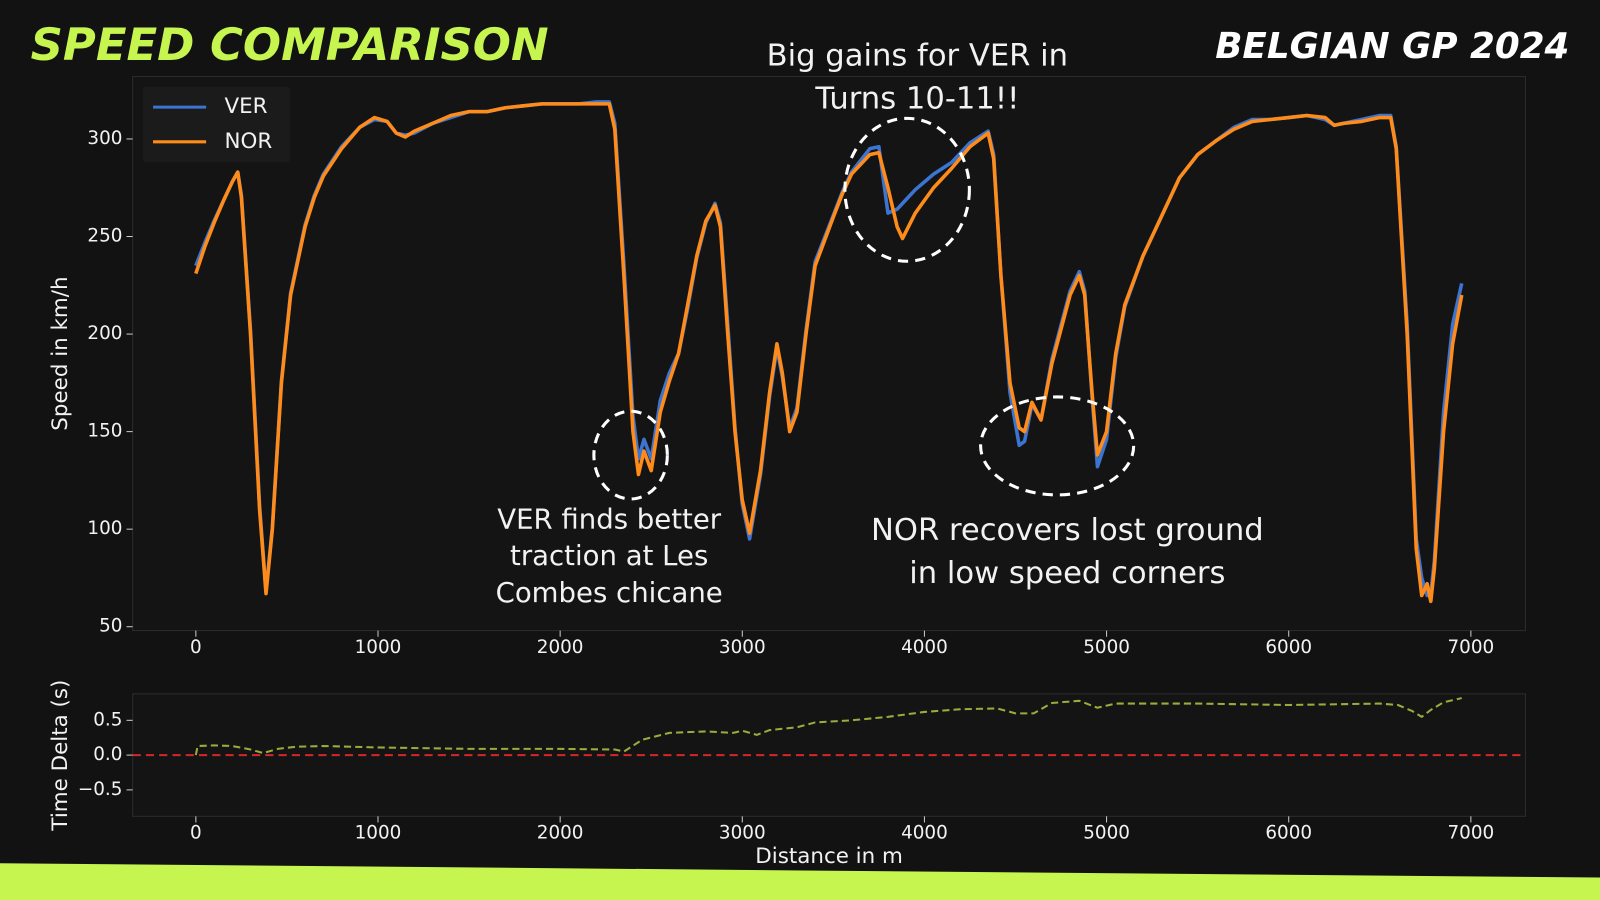  What do you see at coordinates (107, 754) in the screenshot?
I see `y-tick-label: 0.0` at bounding box center [107, 754].